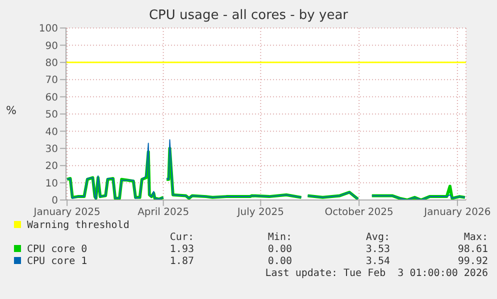 The height and width of the screenshot is (299, 497). What do you see at coordinates (376, 274) in the screenshot?
I see `text: Last update: Tue Feb 3 01:00:00 2026` at bounding box center [376, 274].